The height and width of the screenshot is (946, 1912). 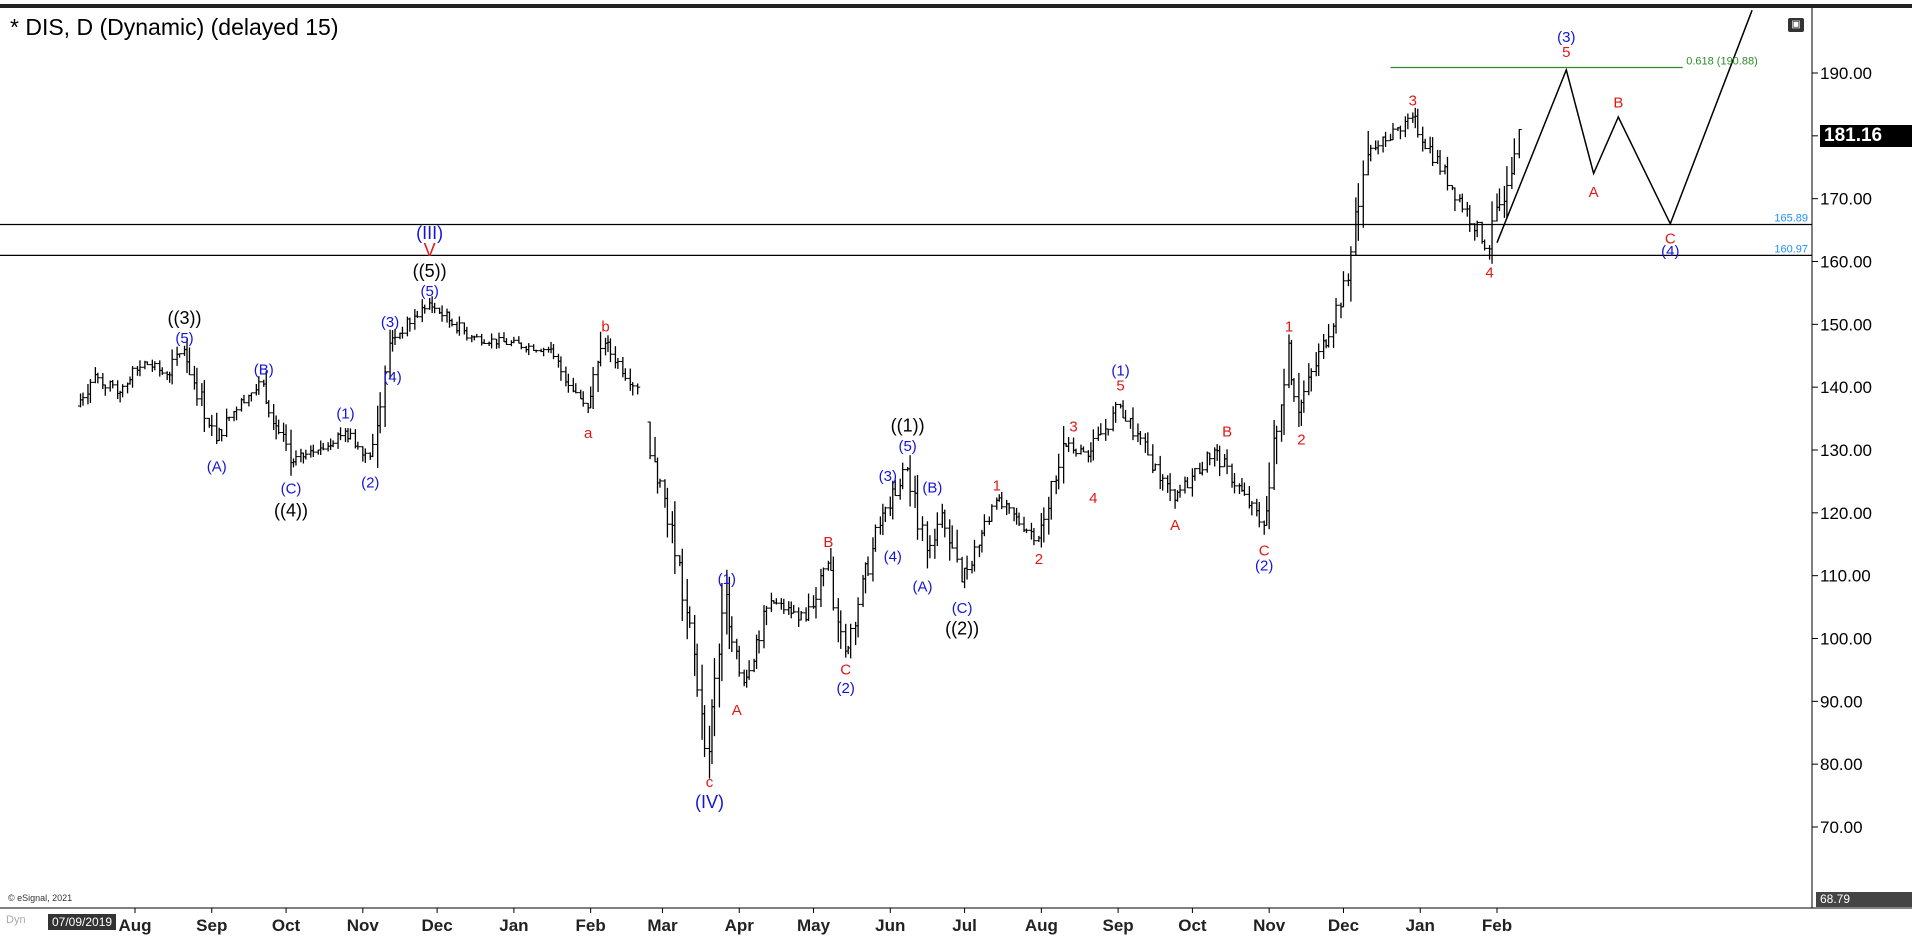 I want to click on restore-window-icon: ▣, so click(x=1796, y=25).